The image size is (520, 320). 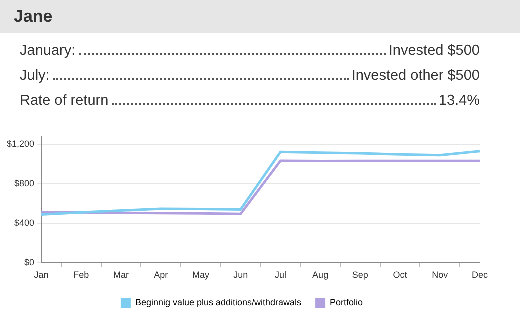 What do you see at coordinates (280, 275) in the screenshot?
I see `x-tick-label: Jul` at bounding box center [280, 275].